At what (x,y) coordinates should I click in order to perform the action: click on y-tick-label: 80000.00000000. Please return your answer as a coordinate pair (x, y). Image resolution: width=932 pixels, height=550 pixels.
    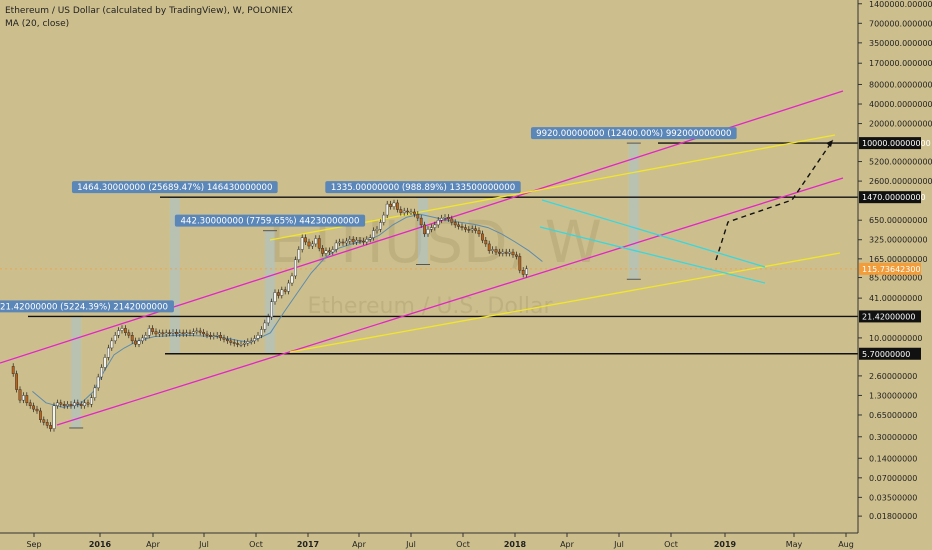
    Looking at the image, I should click on (900, 84).